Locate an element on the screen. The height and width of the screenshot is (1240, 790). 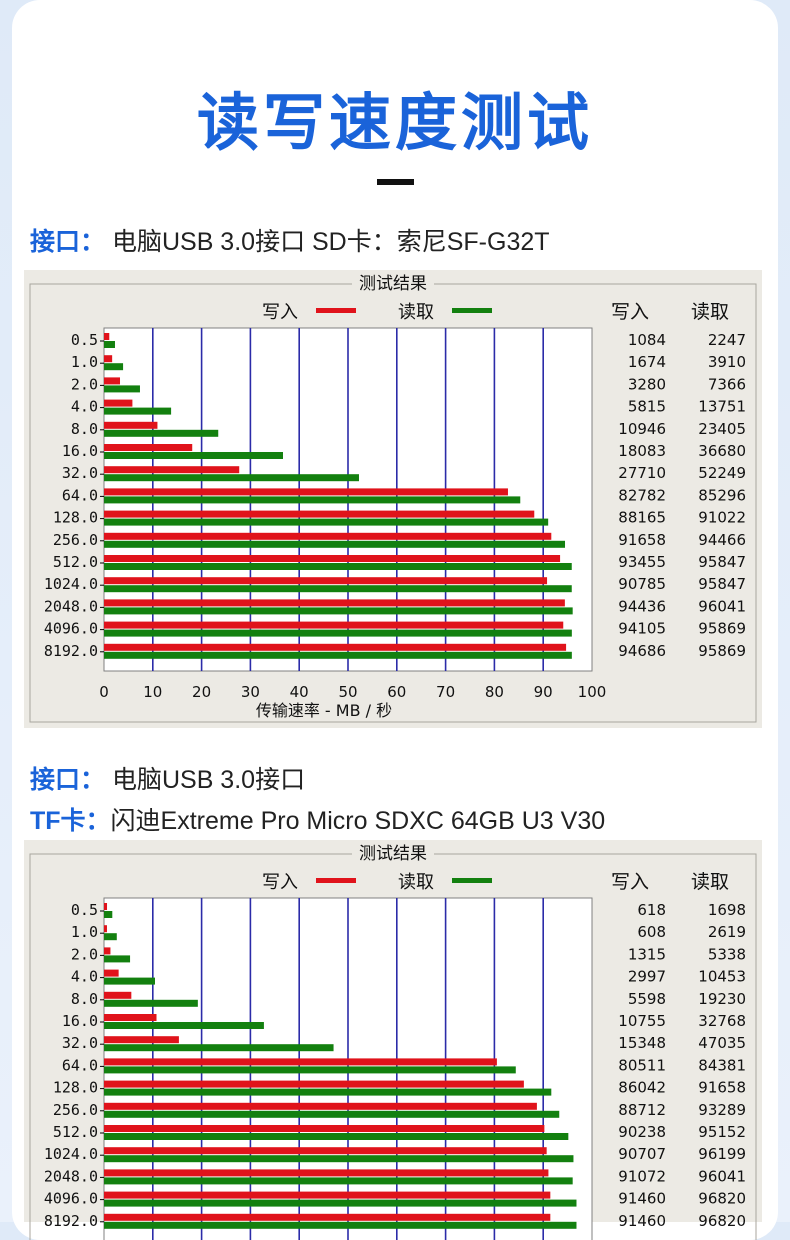
value-read: 96199 is located at coordinates (722, 1154).